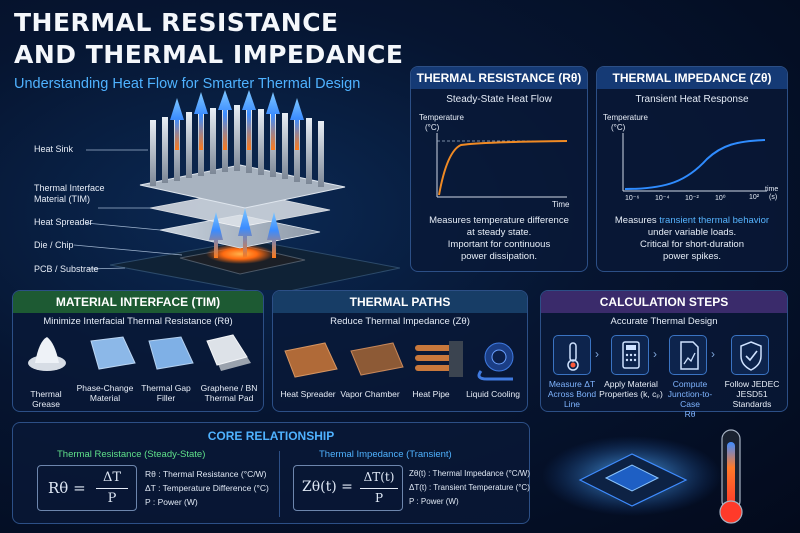 The image size is (800, 533). Describe the element at coordinates (692, 99) in the screenshot. I see `impedance-panel-subtitle: Transient Heat Response` at that location.